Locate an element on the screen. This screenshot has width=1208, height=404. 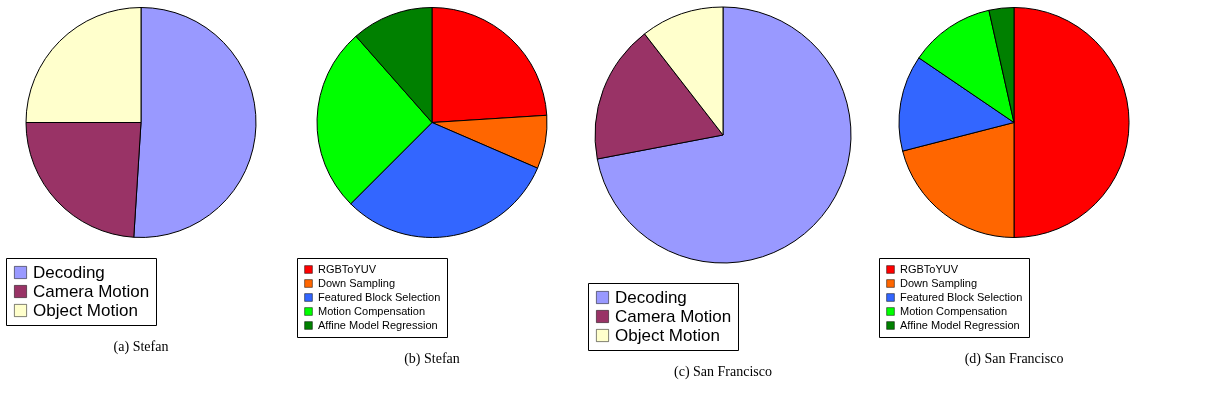
pie-slice is located at coordinates (724, 135).